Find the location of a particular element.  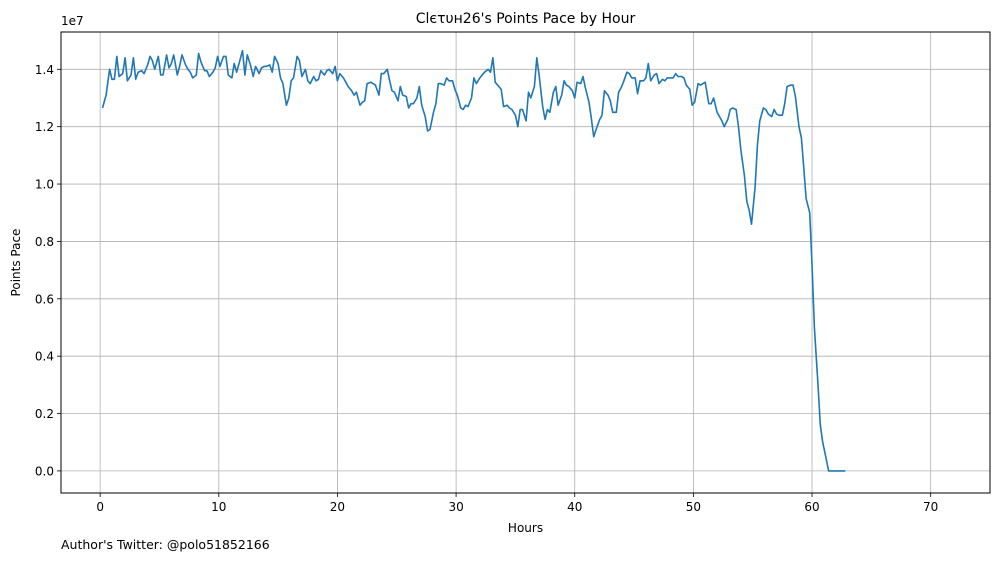

x-tick-label: 50 is located at coordinates (693, 507).